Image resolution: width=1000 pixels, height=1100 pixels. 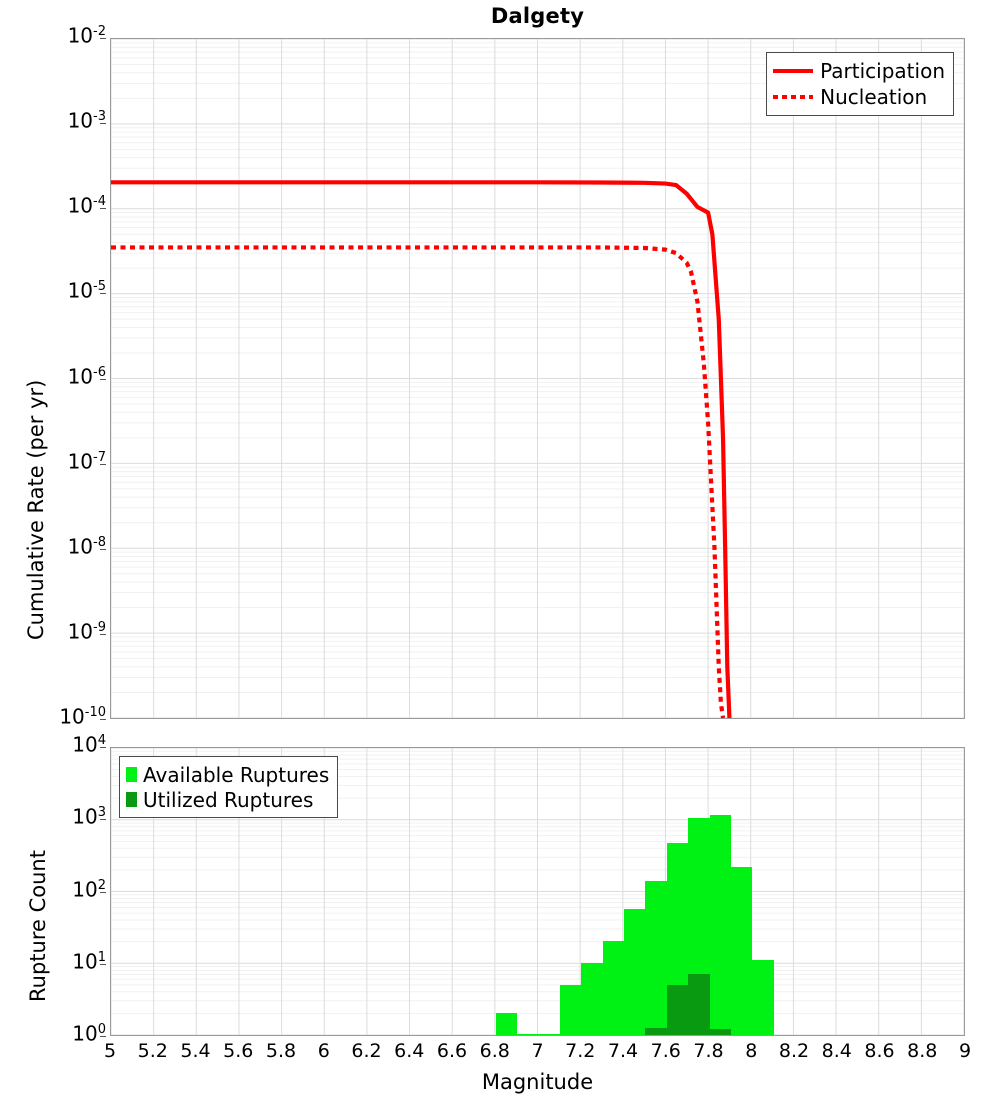 What do you see at coordinates (494, 1051) in the screenshot?
I see `x-tick-label: 6.8` at bounding box center [494, 1051].